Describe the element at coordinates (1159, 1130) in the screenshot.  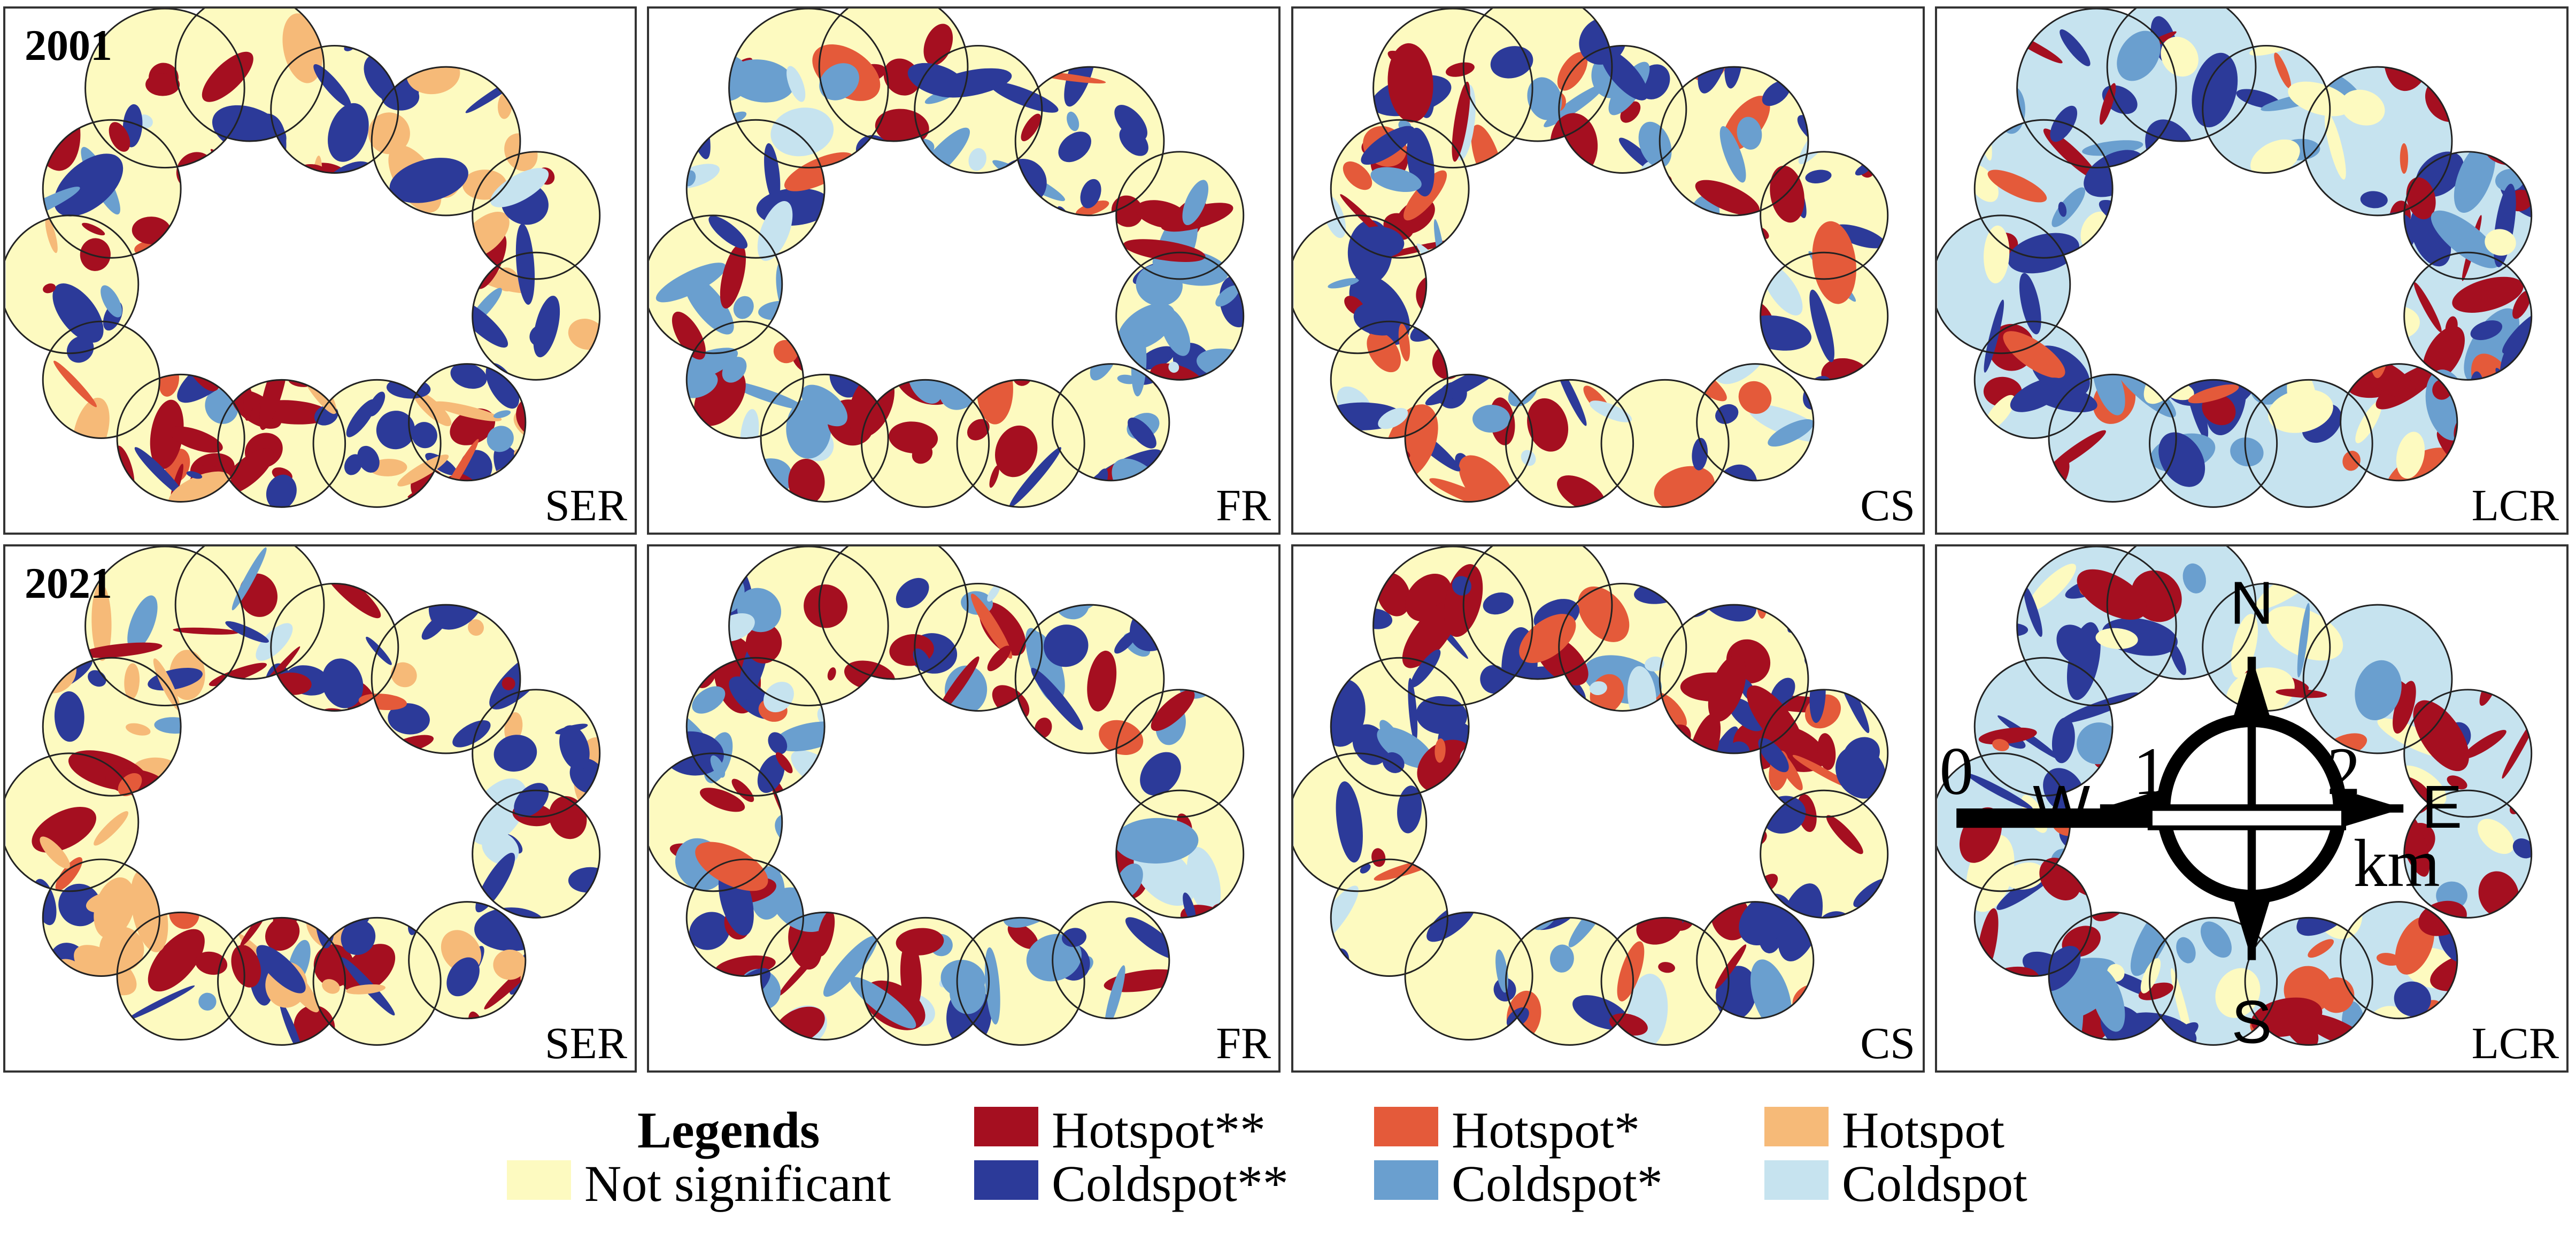
I see `legend-label-hotspot-99: Hotspot**` at that location.